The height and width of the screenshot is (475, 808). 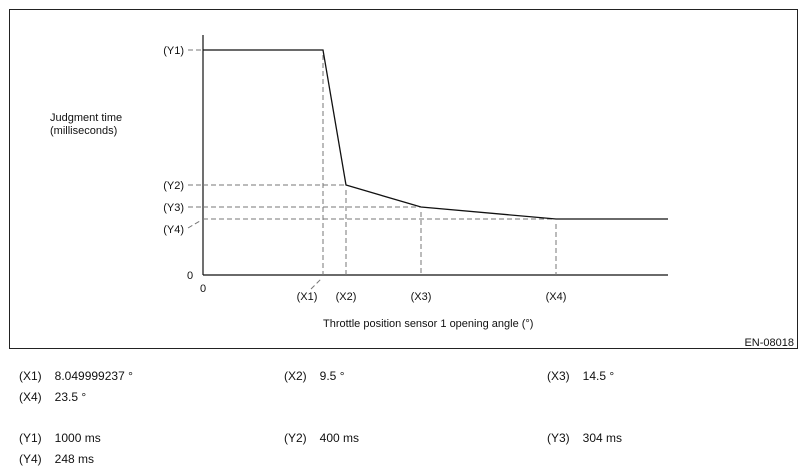 I want to click on y-tick-label: (Y1), so click(x=173, y=51).